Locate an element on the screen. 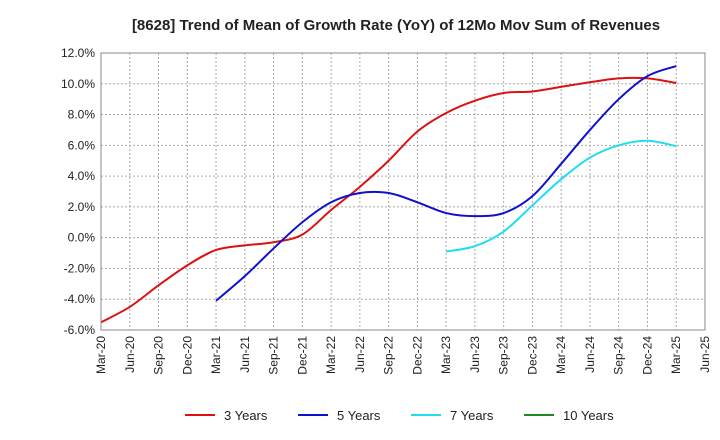  x-tick-label: Dec-22 is located at coordinates (417, 355).